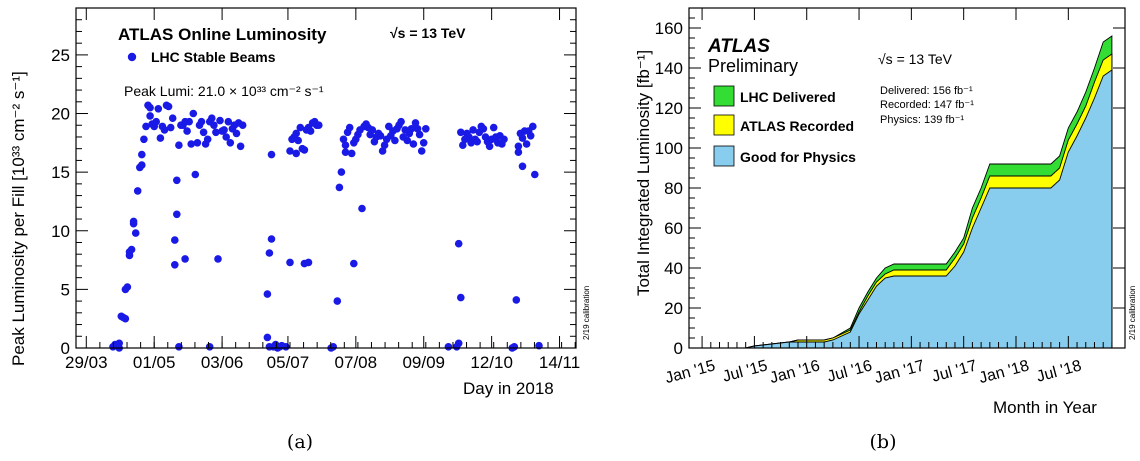  Describe the element at coordinates (883, 442) in the screenshot. I see `panel-b-caption: (b)` at that location.